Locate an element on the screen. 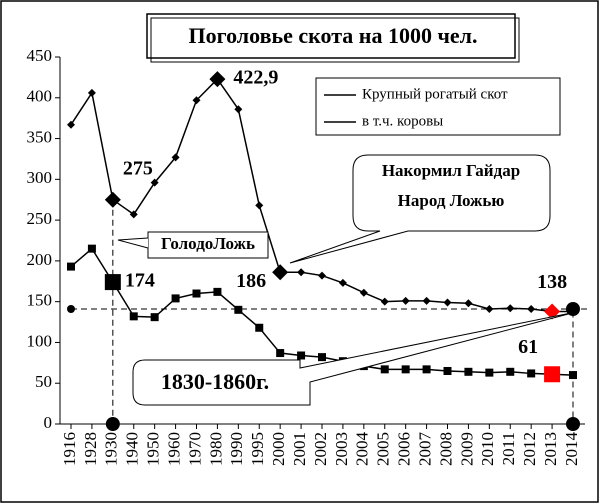 Image resolution: width=600 pixels, height=504 pixels. x-tick-label: 2000 is located at coordinates (278, 449).